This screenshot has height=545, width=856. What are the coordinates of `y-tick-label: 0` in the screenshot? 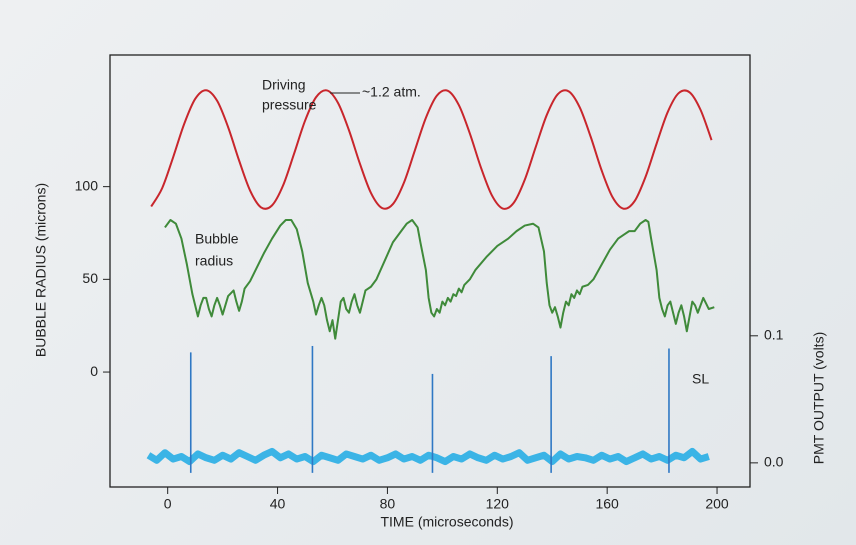 It's located at (94, 371).